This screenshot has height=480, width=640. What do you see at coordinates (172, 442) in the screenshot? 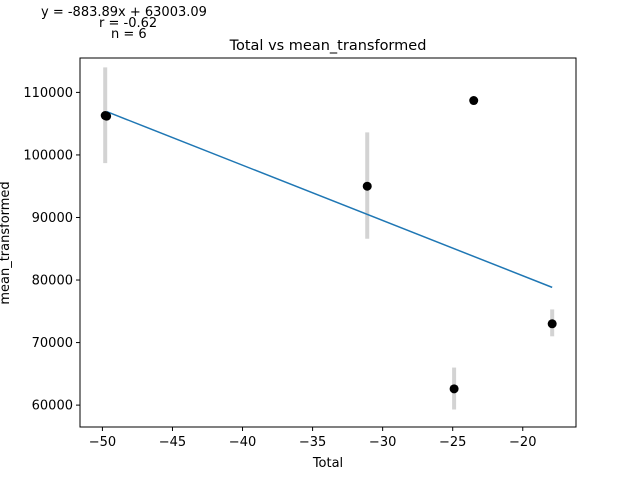
I see `x-tick-label: −45` at bounding box center [172, 442].